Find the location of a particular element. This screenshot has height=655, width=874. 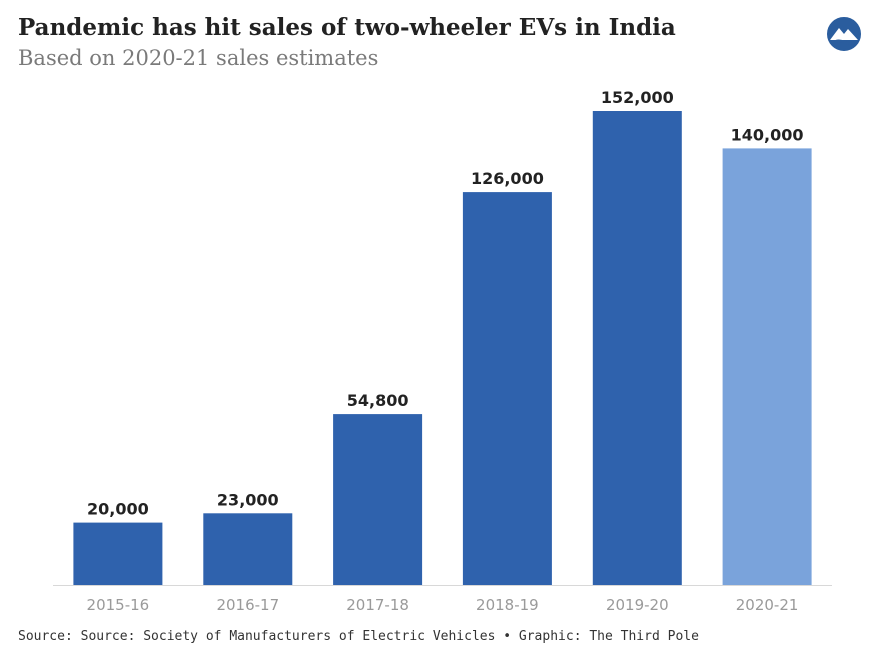

value-label-2015-16: 20,000 is located at coordinates (118, 509).